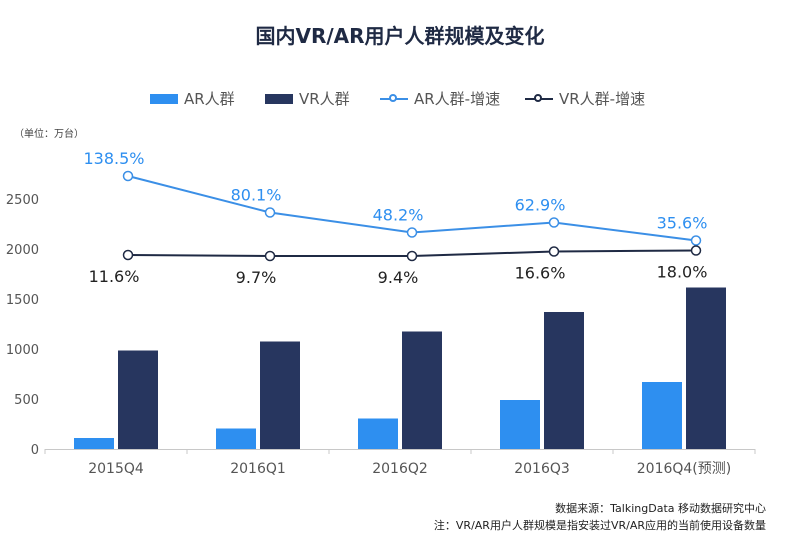  I want to click on legend-label-vr-growth: VR人群-增速, so click(602, 99).